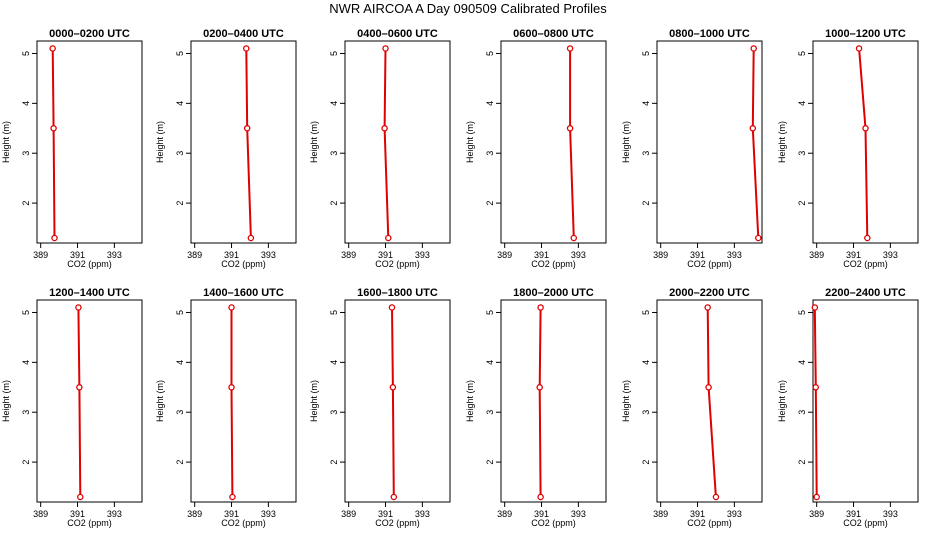  Describe the element at coordinates (397, 34) in the screenshot. I see `panel-title: 0400–0600 UTC` at that location.